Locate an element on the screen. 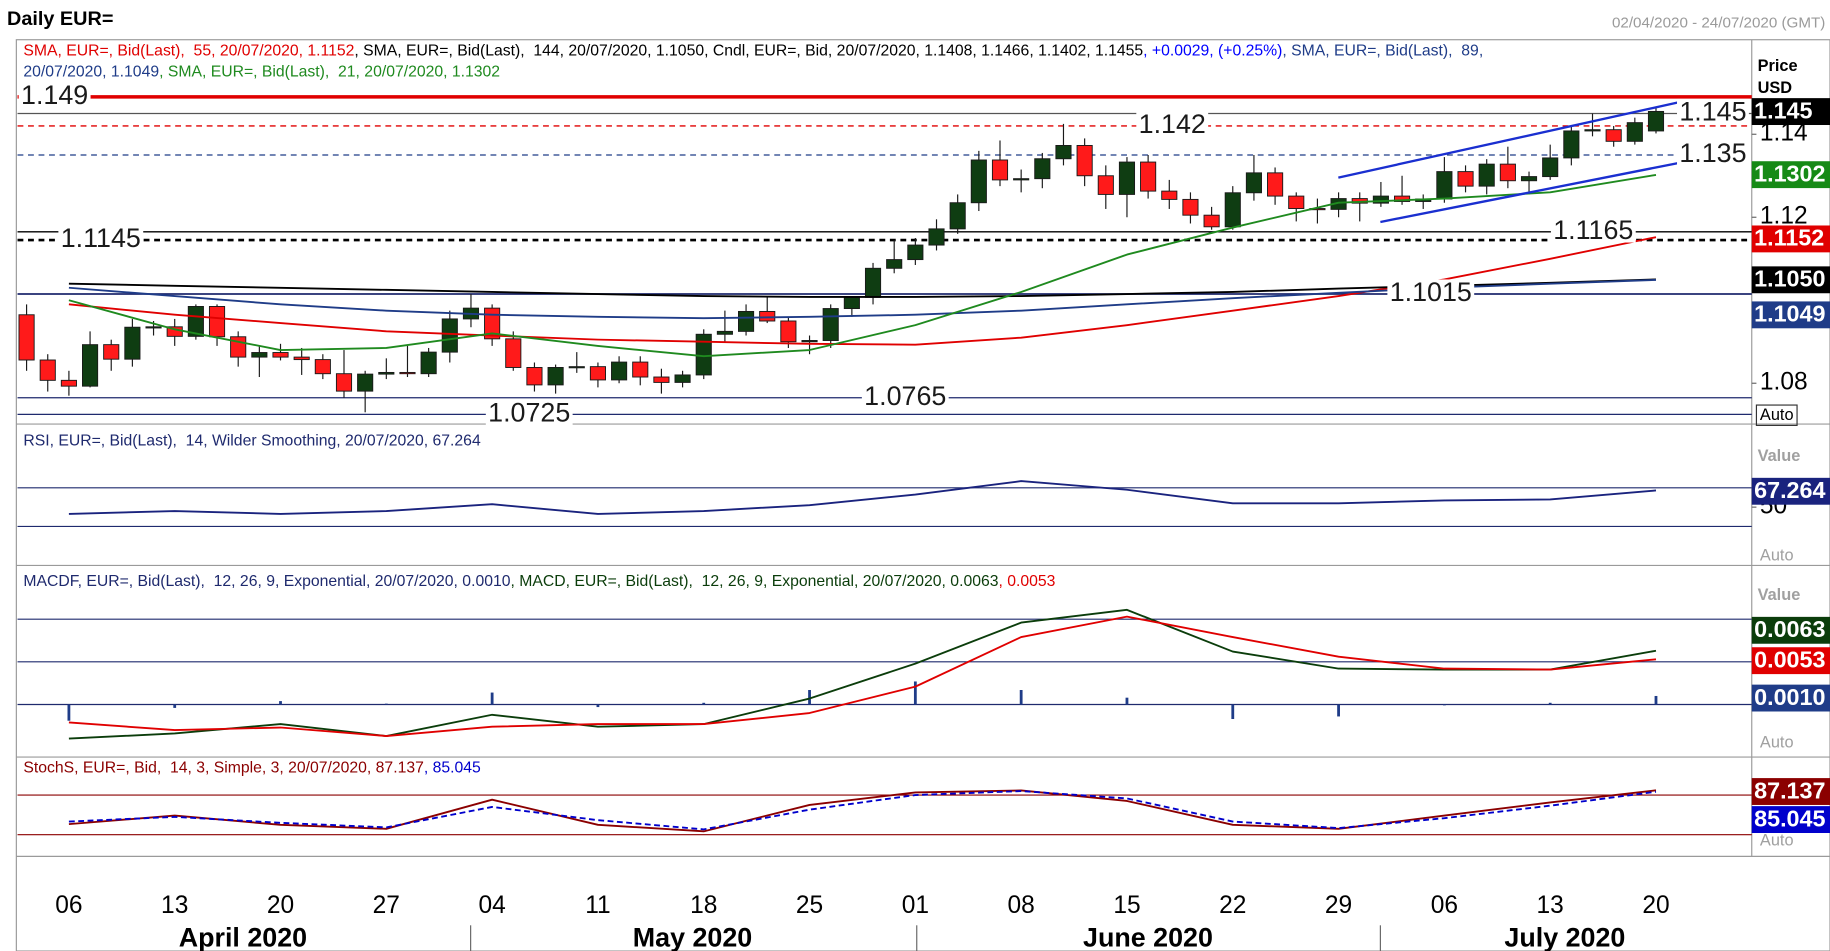 This screenshot has height=951, width=1830. legend-entry: , 0.0053 is located at coordinates (1026, 581).